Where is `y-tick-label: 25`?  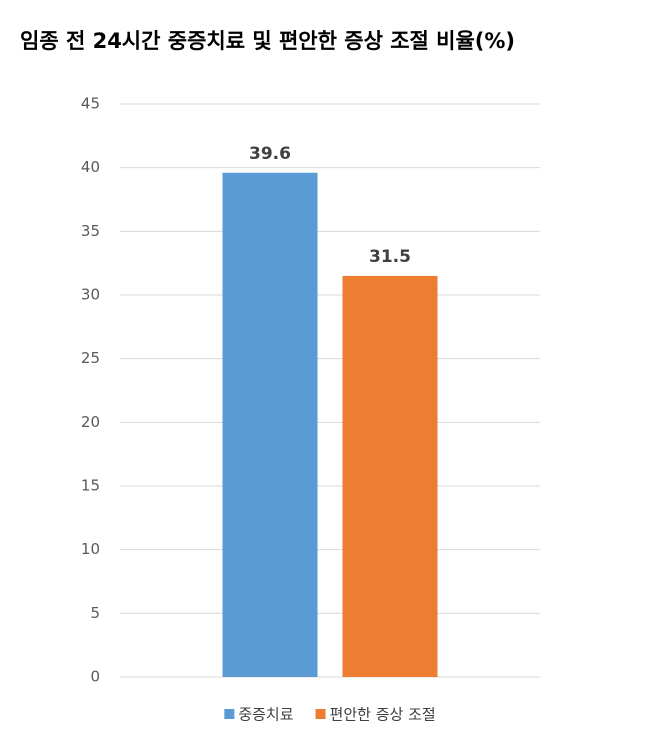
y-tick-label: 25 is located at coordinates (90, 358).